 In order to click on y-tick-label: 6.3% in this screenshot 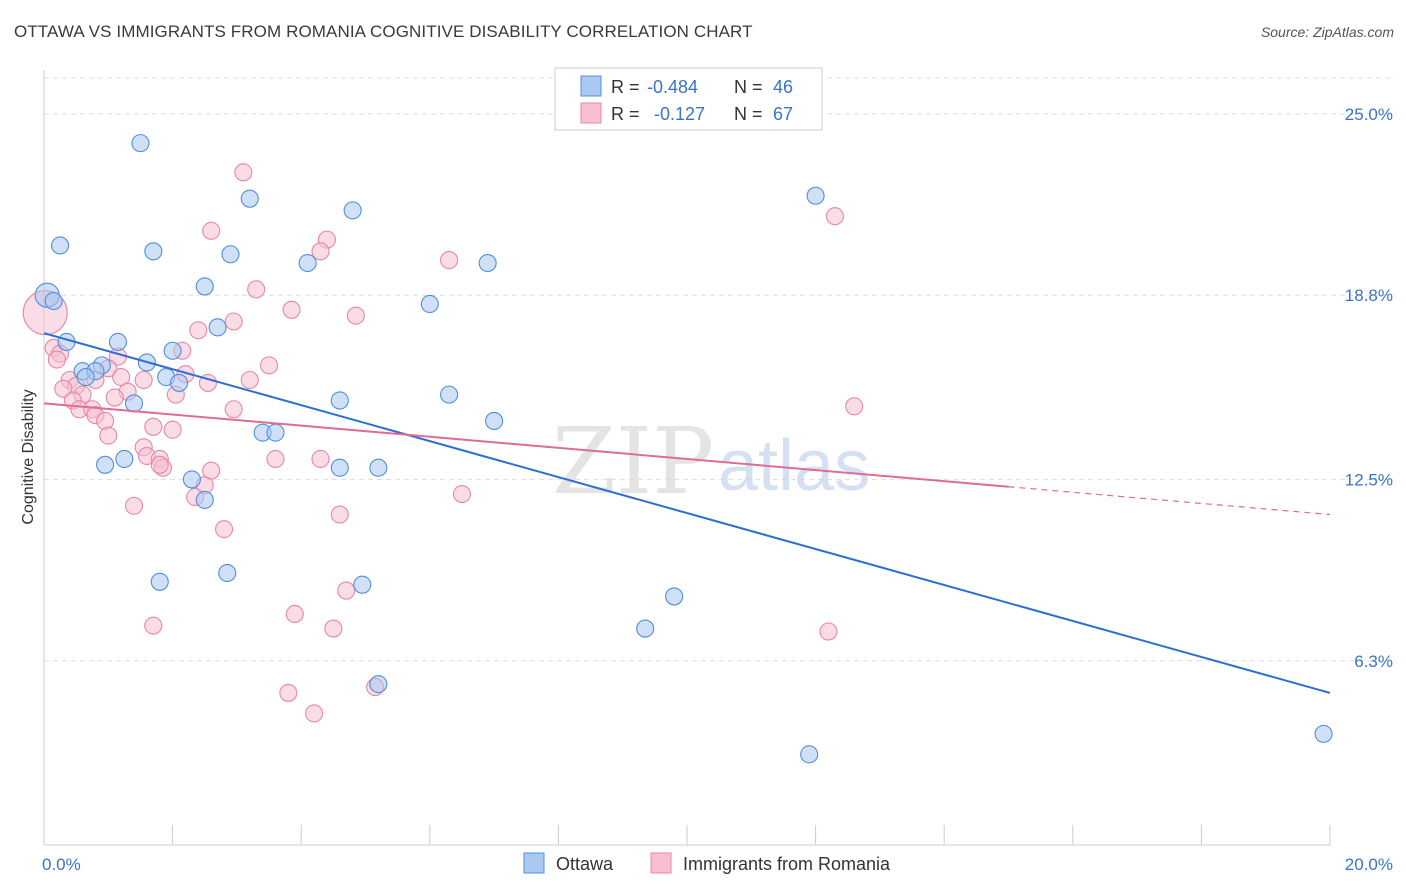, I will do `click(1373, 661)`.